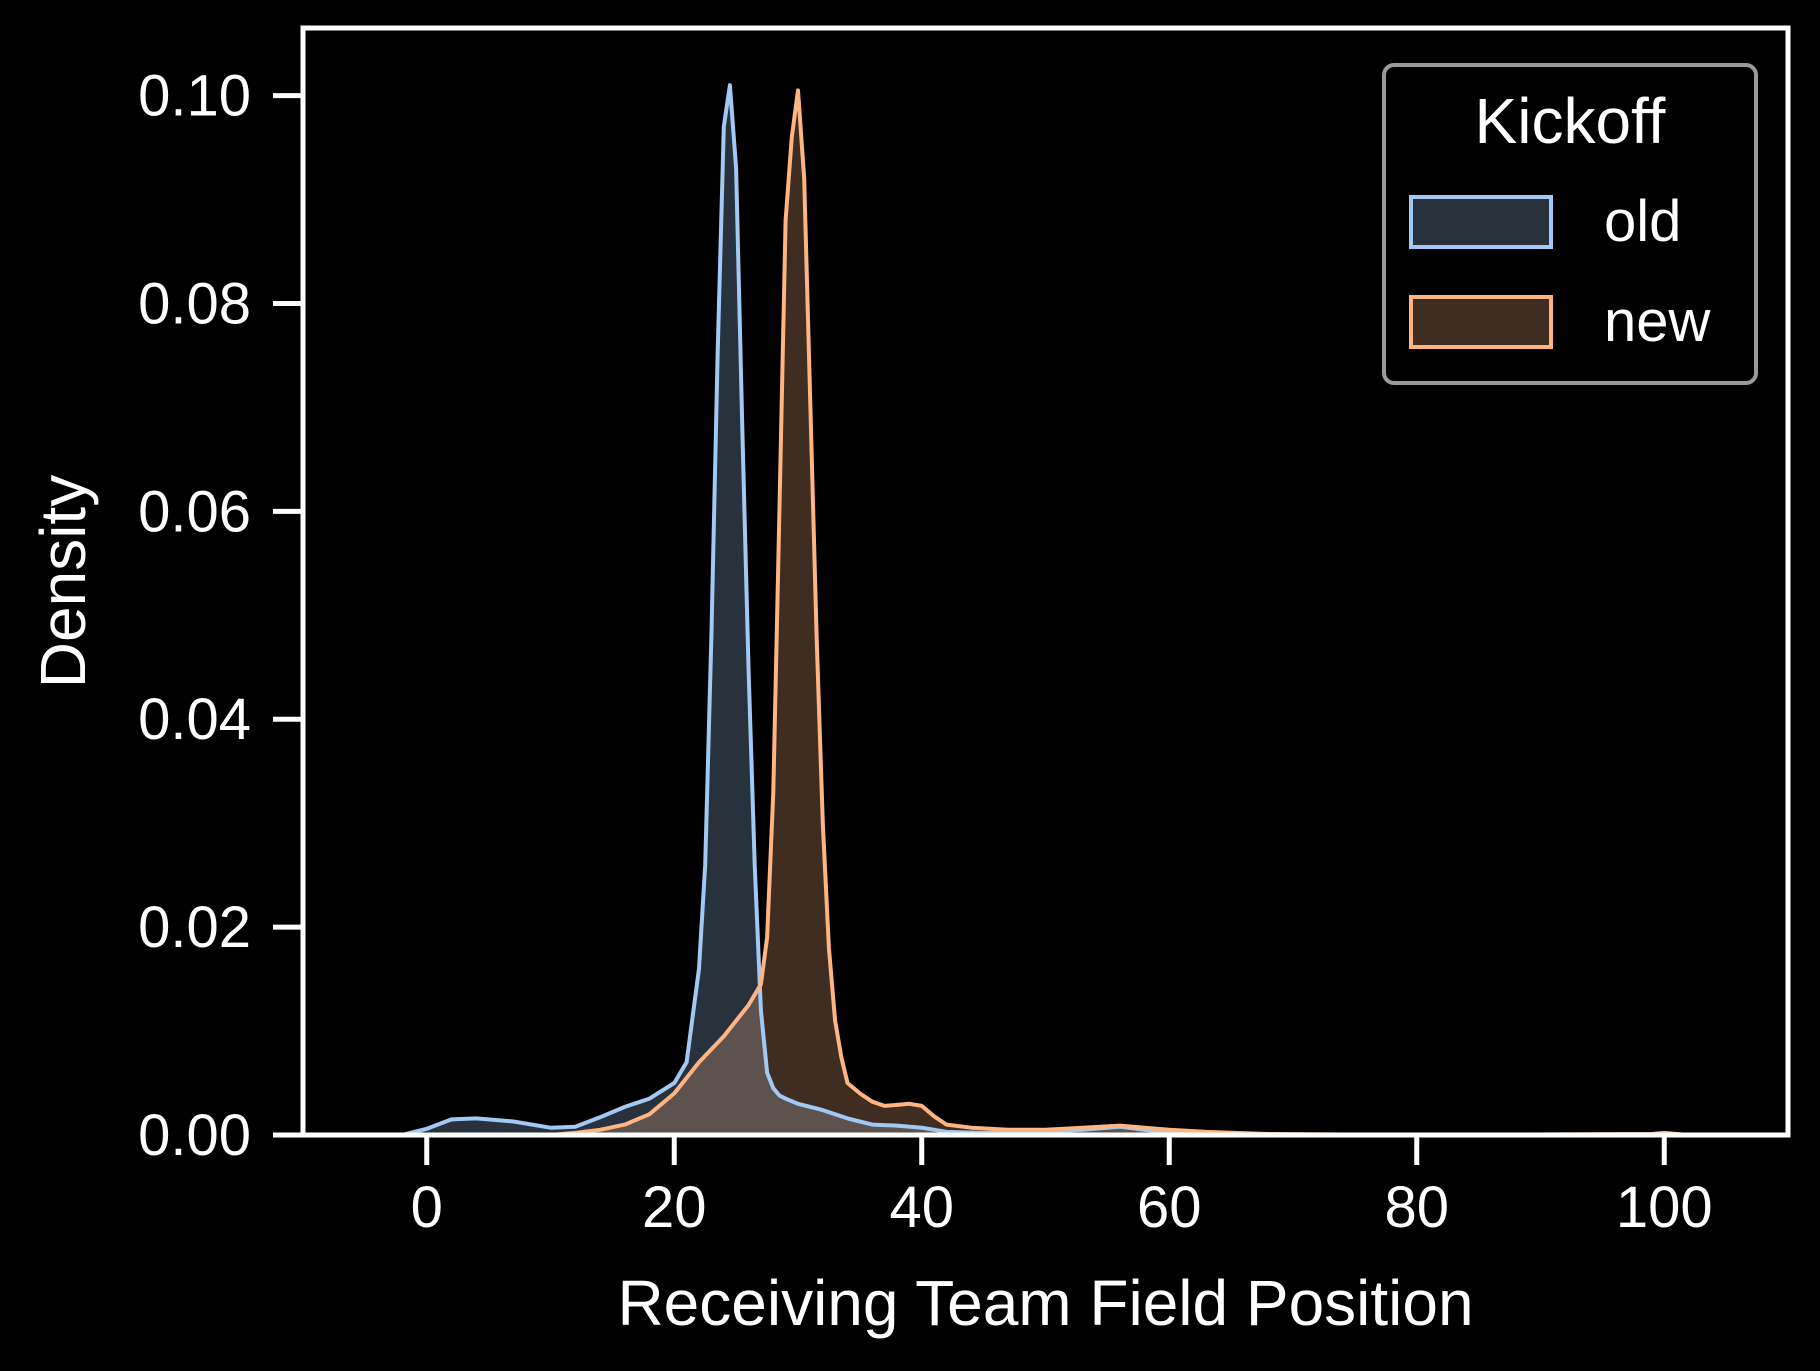 This screenshot has width=1820, height=1371. I want to click on x-axis-label: Receiving Team Field Position, so click(1045, 1303).